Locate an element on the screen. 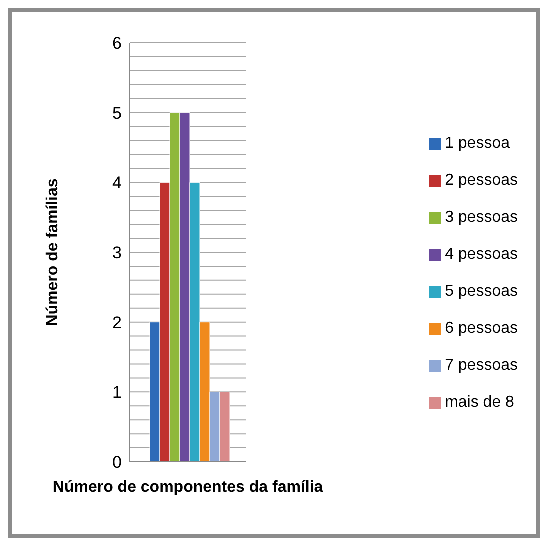  y-tick-label: 0 is located at coordinates (117, 462).